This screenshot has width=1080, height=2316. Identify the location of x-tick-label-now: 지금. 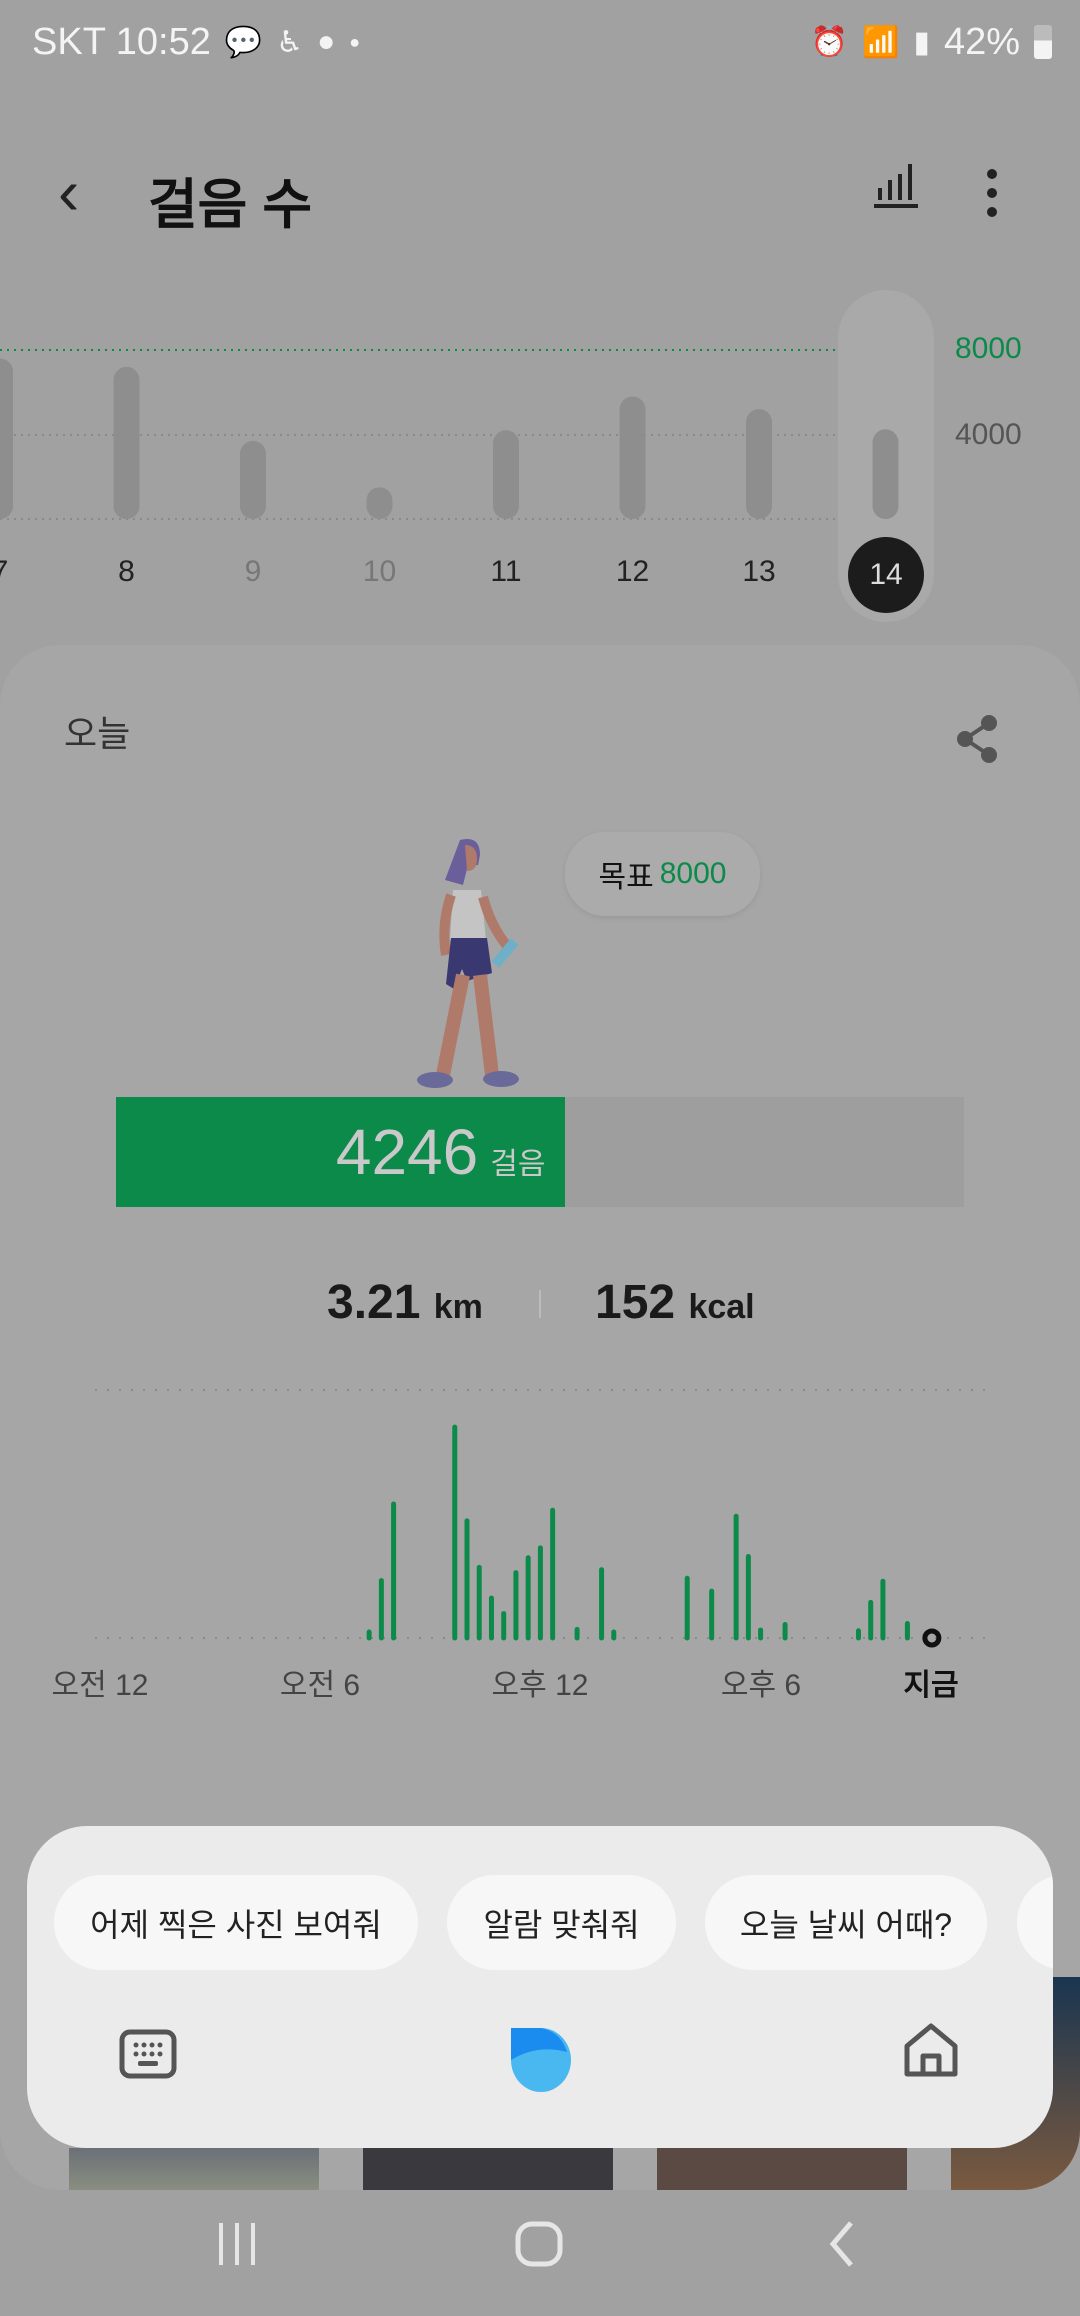
(931, 1685).